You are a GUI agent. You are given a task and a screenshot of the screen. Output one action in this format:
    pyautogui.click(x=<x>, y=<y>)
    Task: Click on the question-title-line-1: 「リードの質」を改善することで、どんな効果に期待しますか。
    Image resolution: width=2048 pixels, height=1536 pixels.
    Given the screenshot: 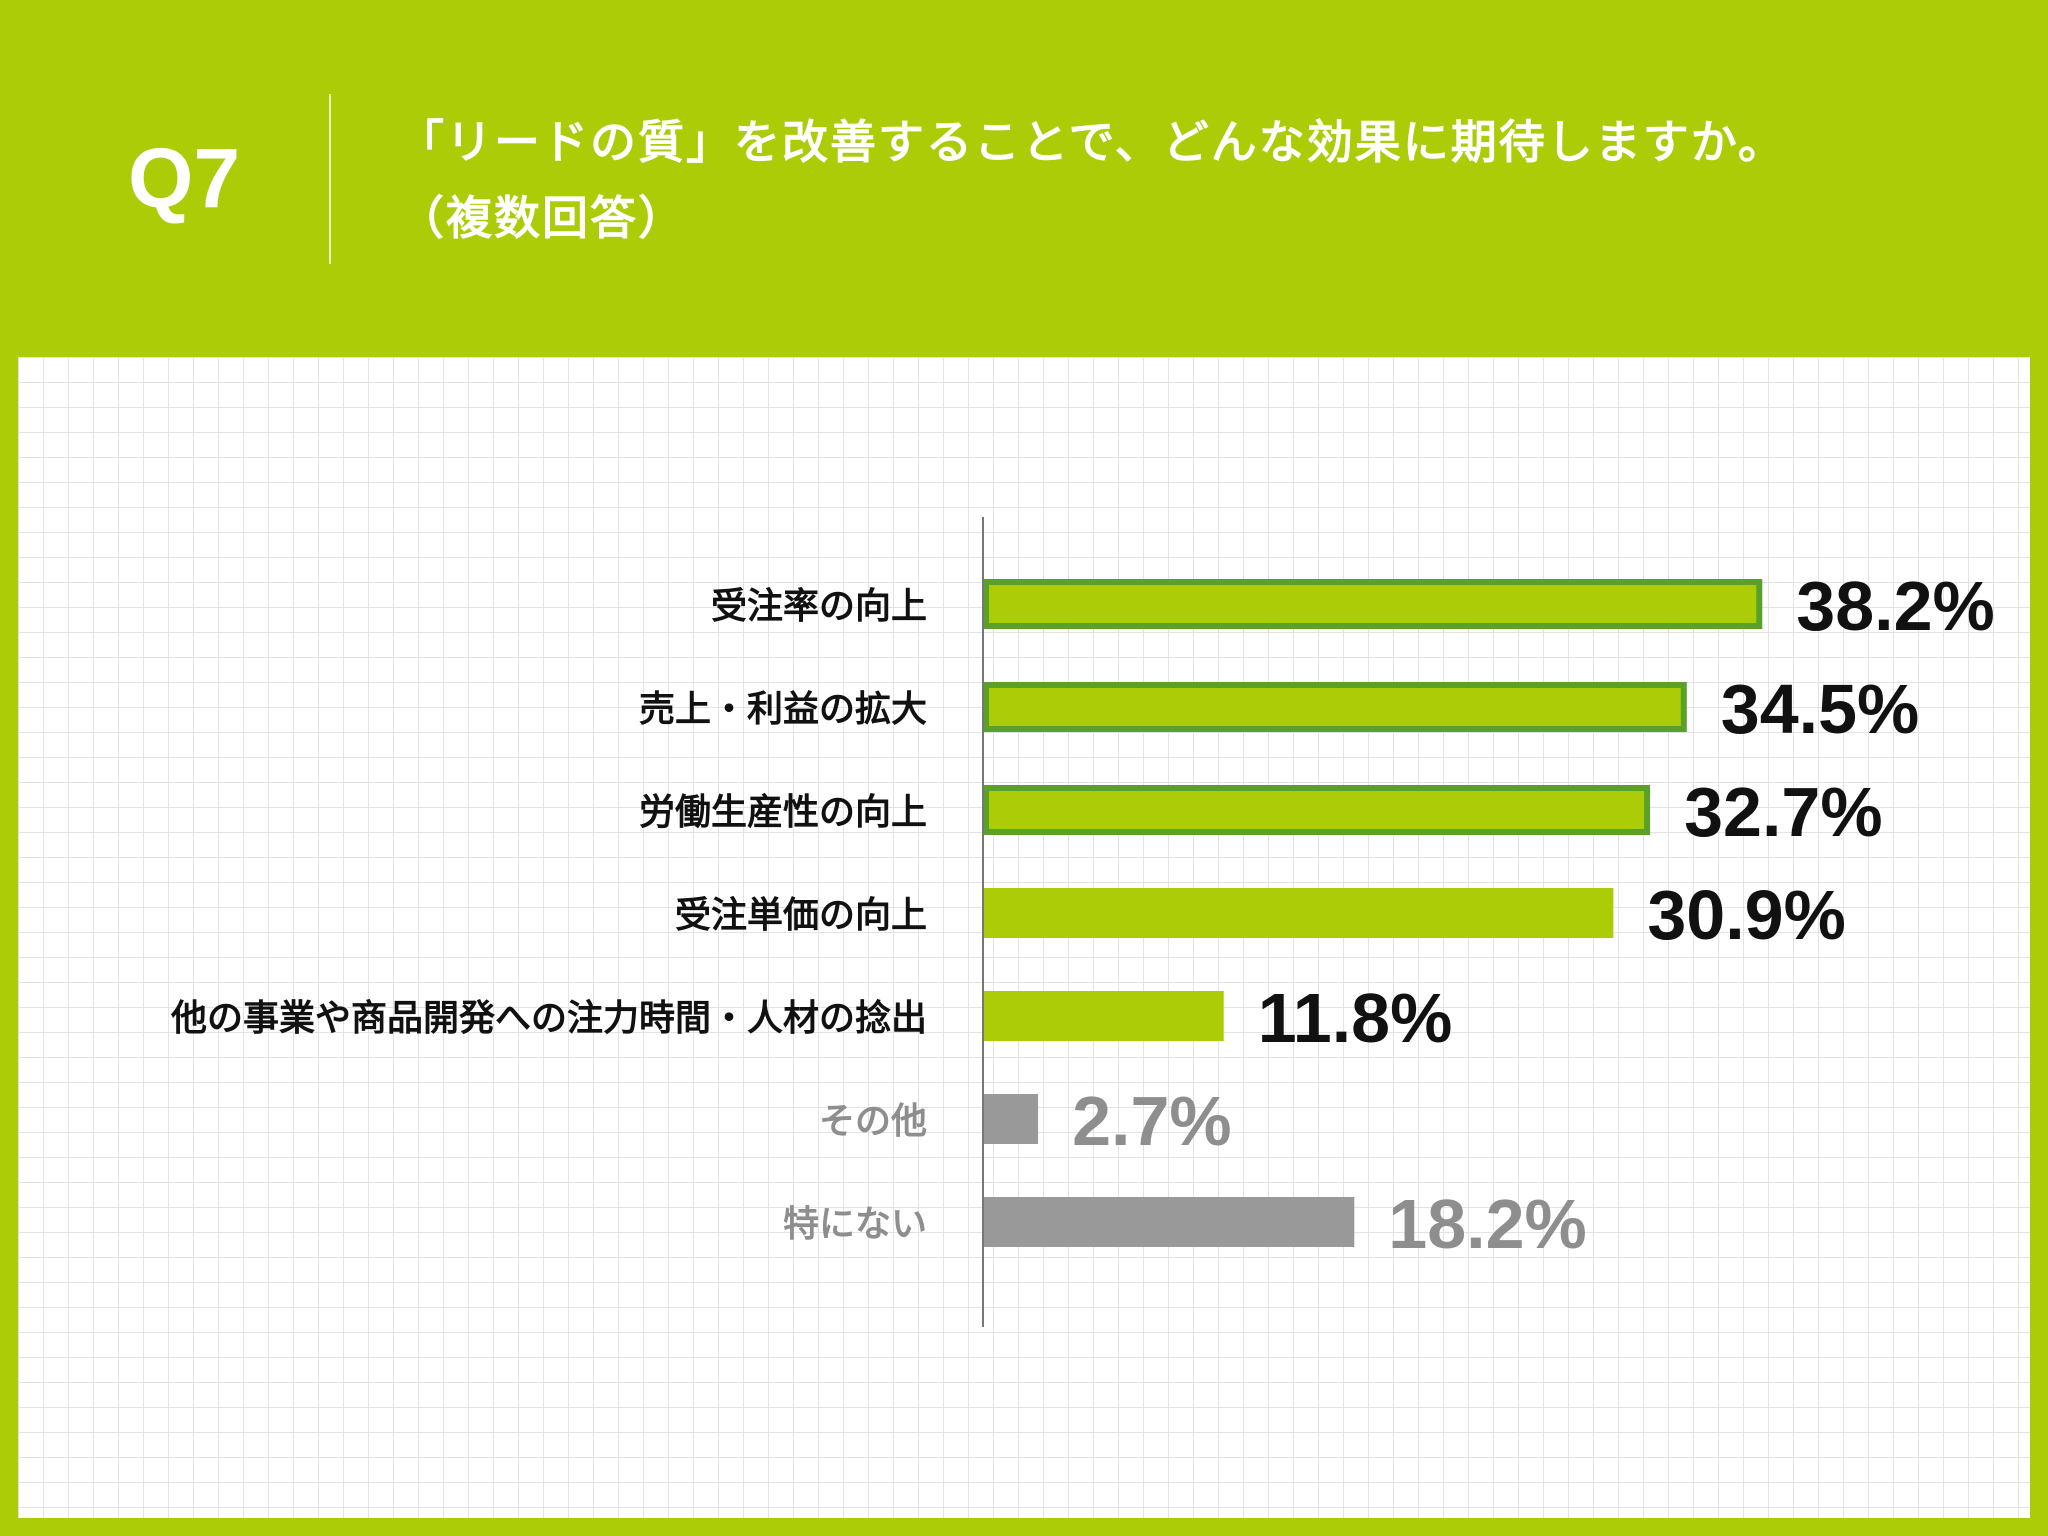 What is the action you would take?
    pyautogui.click(x=1092, y=142)
    